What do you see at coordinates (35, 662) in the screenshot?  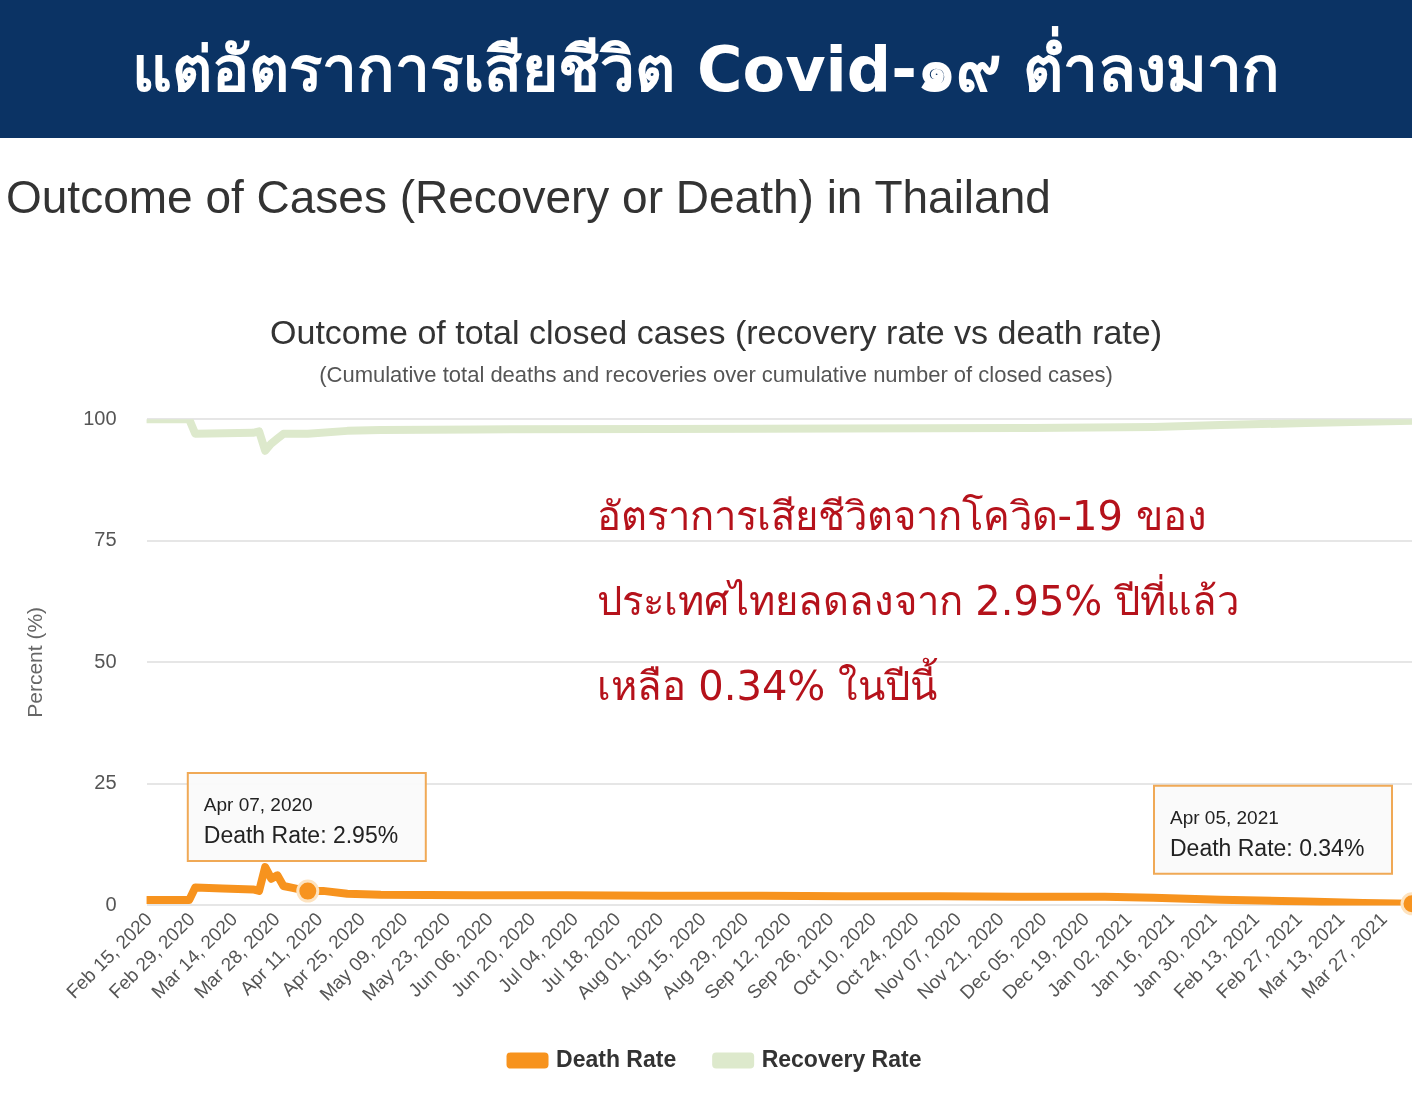 I see `y-axis-title: Percent (%)` at bounding box center [35, 662].